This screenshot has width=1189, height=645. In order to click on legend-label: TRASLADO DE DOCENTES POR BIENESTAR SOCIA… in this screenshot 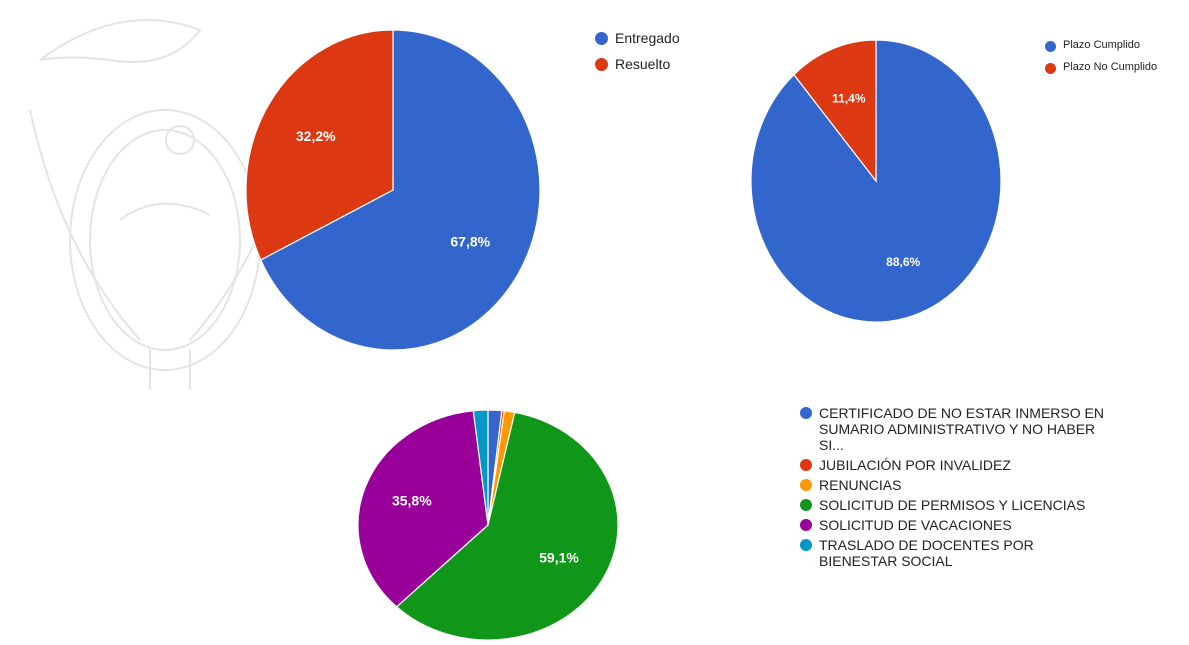, I will do `click(926, 553)`.